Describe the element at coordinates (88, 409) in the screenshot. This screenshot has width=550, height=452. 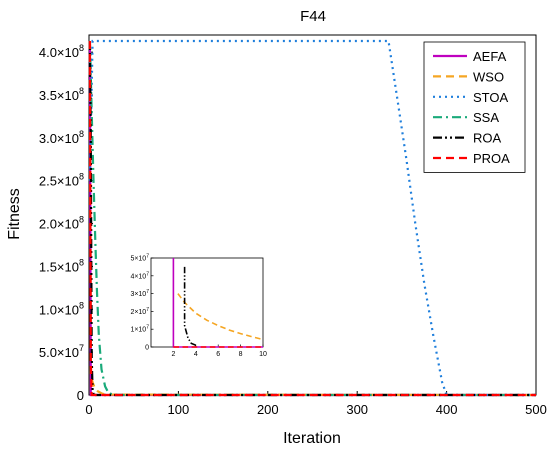
I see `x-tick-label: 0` at that location.